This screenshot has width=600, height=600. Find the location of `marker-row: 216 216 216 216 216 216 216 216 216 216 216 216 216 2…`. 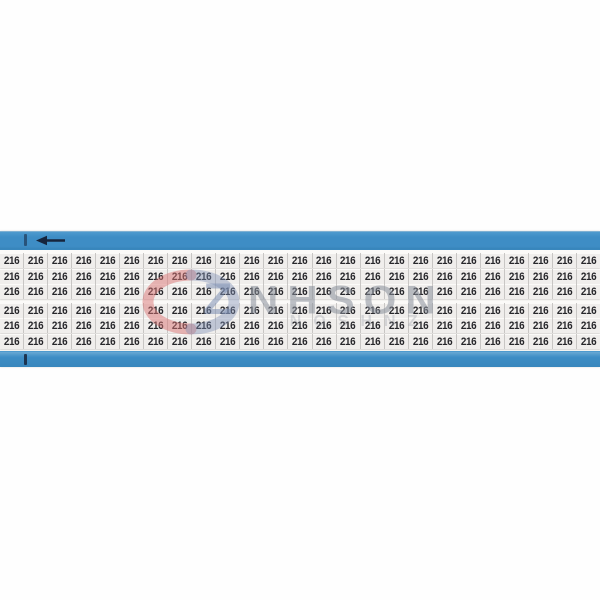

marker-row: 216 216 216 216 216 216 216 216 216 216 216 216 216 2… is located at coordinates (300, 310).